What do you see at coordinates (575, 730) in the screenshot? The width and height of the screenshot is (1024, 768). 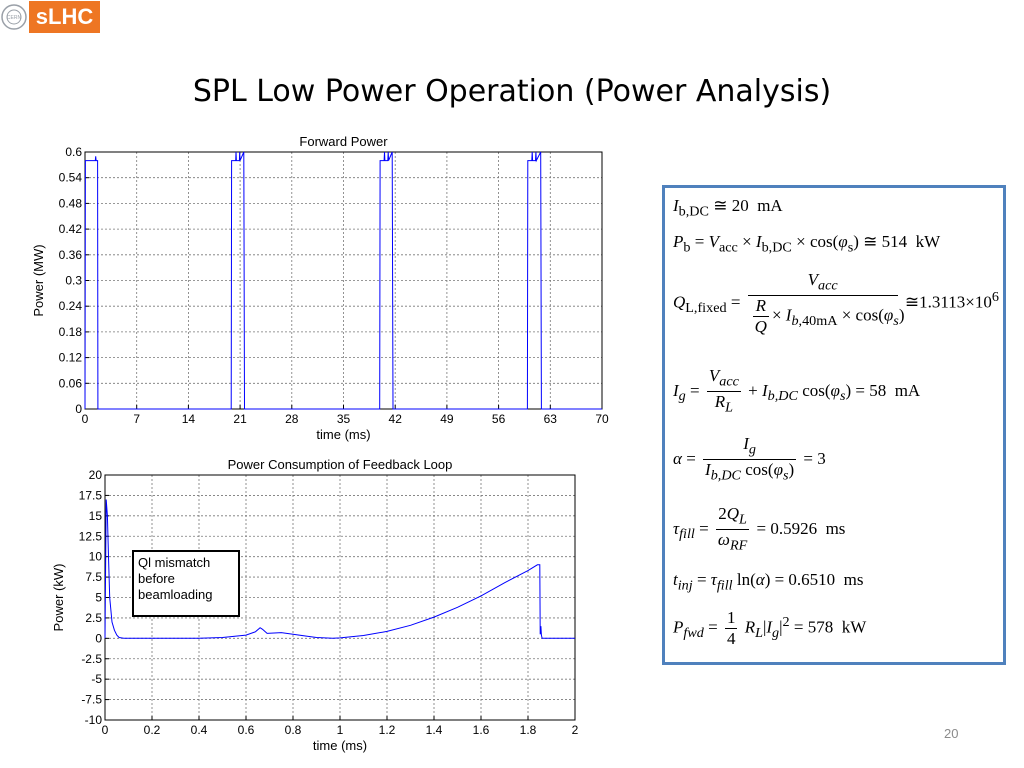 I see `x-tick-label: 2` at bounding box center [575, 730].